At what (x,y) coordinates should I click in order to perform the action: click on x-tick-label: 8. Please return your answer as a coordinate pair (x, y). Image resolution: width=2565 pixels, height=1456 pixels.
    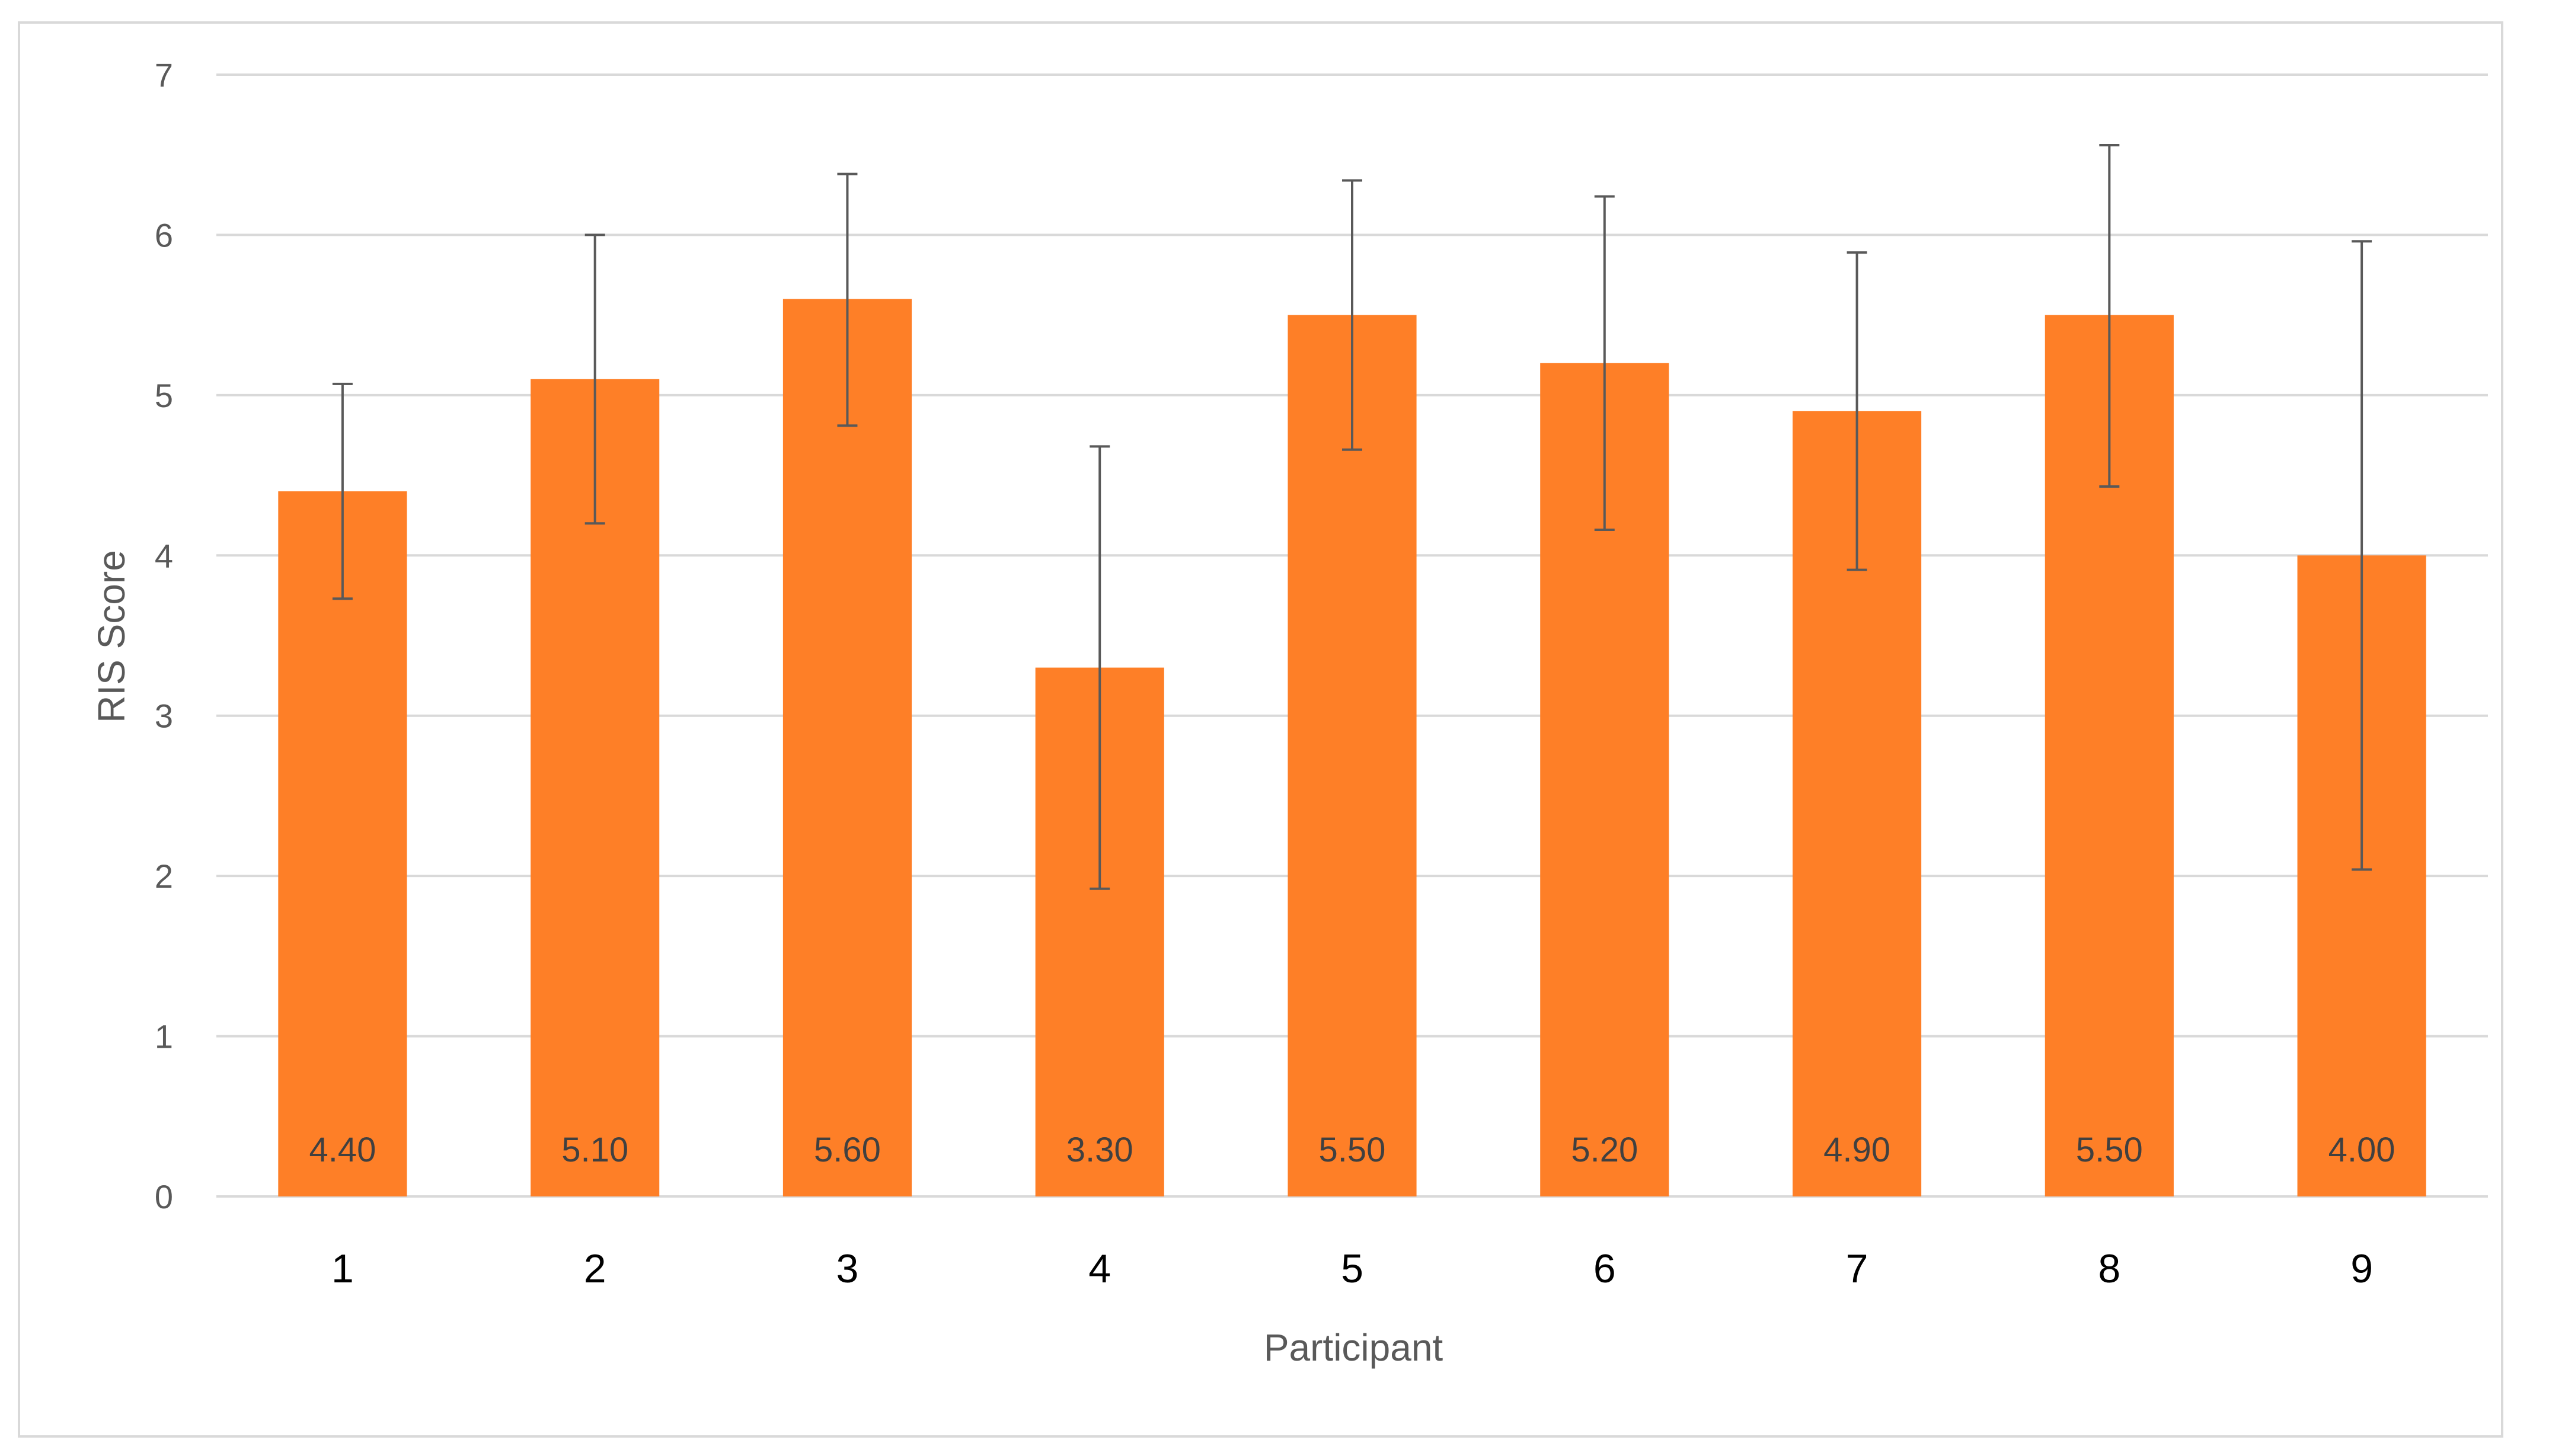
    Looking at the image, I should click on (2109, 1268).